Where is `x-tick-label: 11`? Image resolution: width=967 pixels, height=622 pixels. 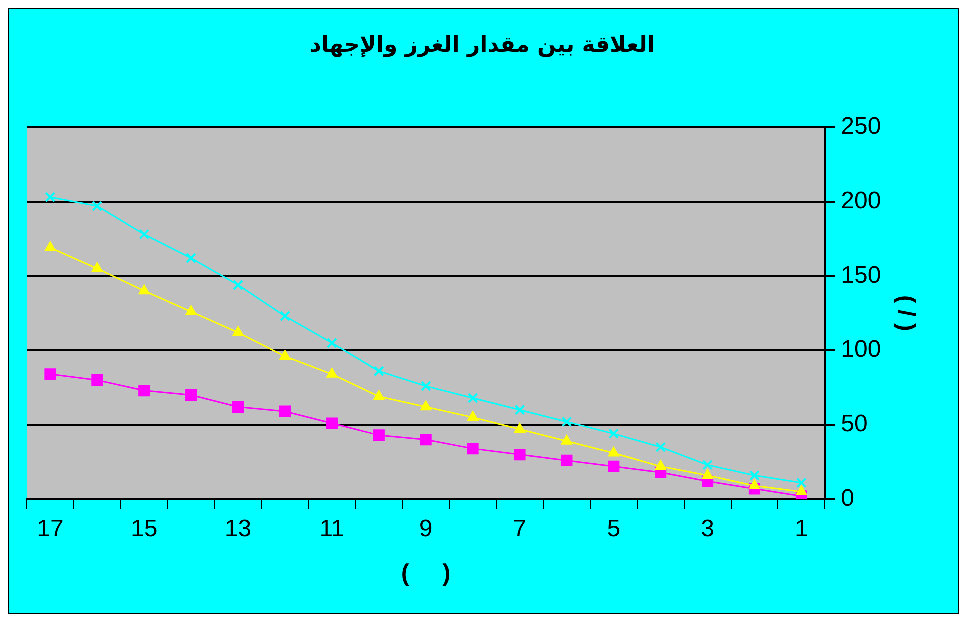
x-tick-label: 11 is located at coordinates (332, 528).